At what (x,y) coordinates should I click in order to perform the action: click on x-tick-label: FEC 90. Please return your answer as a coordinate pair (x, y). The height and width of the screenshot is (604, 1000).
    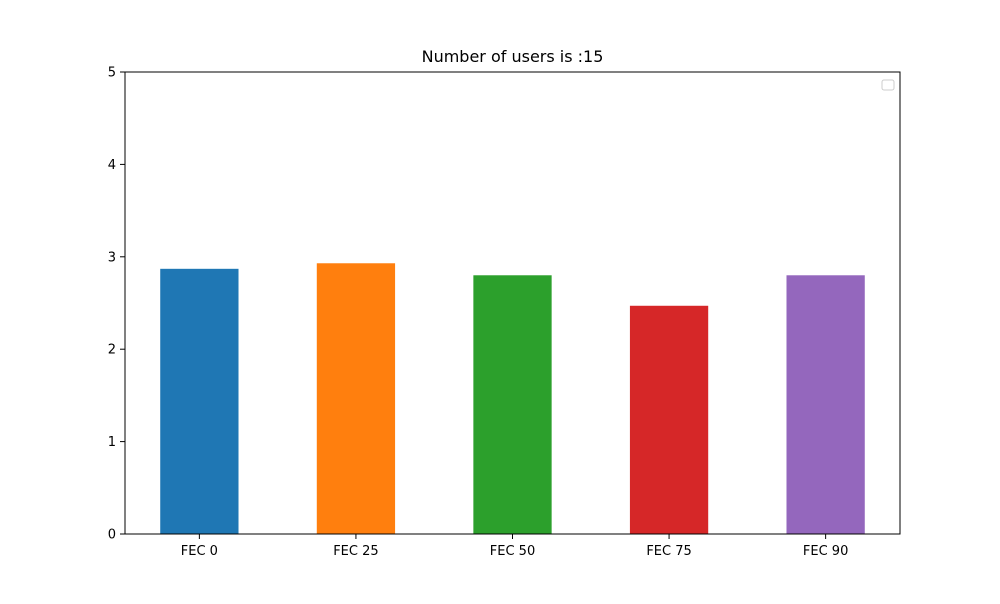
    Looking at the image, I should click on (825, 551).